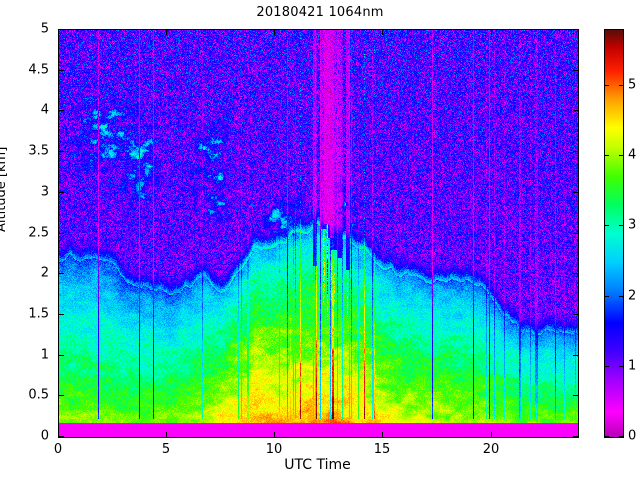 Image resolution: width=640 pixels, height=480 pixels. What do you see at coordinates (632, 155) in the screenshot?
I see `colorbar-tick-label: 4` at bounding box center [632, 155].